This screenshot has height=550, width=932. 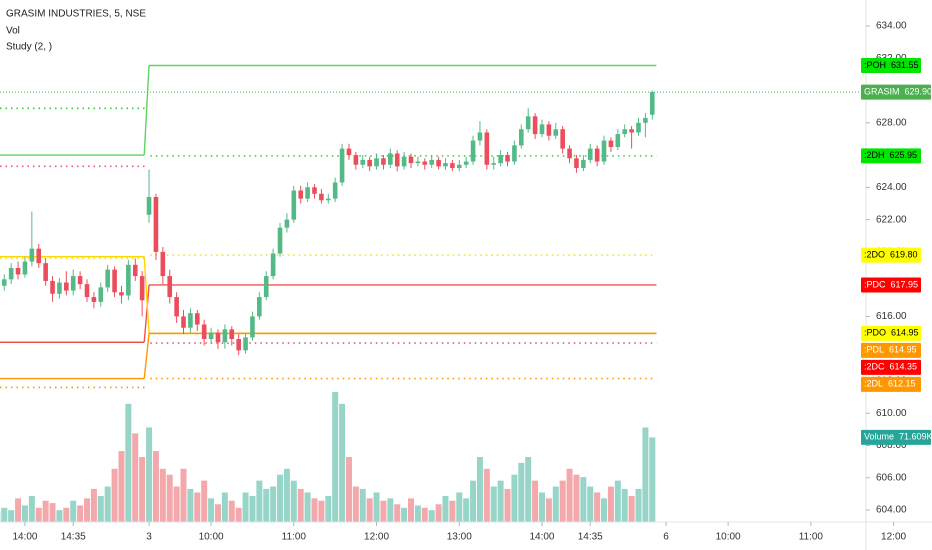 What do you see at coordinates (13, 31) in the screenshot?
I see `indicator-name: Vol` at bounding box center [13, 31].